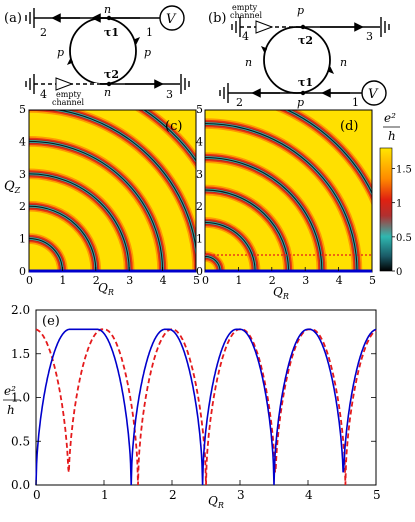 The height and width of the screenshot is (522, 415). Describe the element at coordinates (404, 170) in the screenshot. I see `colorbar-tick-label: 1.5` at that location.